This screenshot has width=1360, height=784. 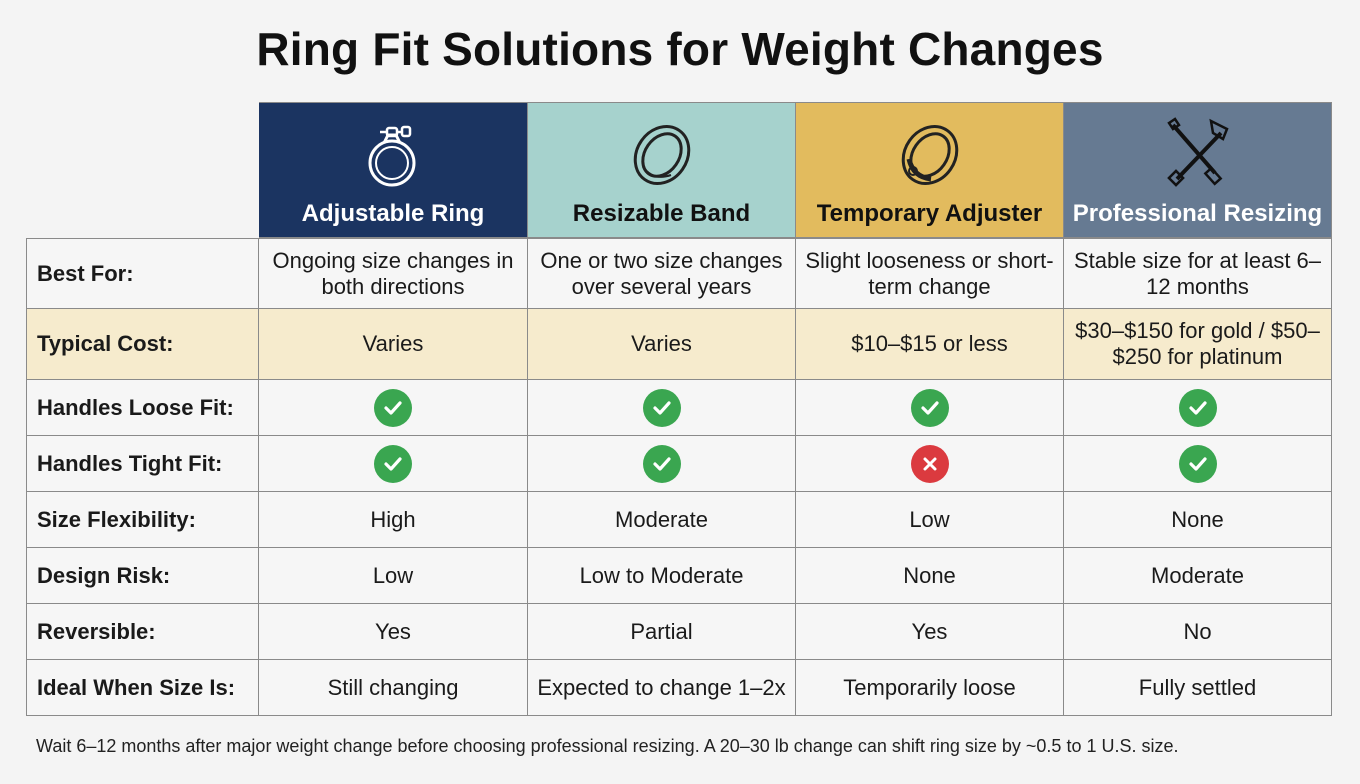 I want to click on column-header-adjustable-ring: Adjustable Ring, so click(x=393, y=170).